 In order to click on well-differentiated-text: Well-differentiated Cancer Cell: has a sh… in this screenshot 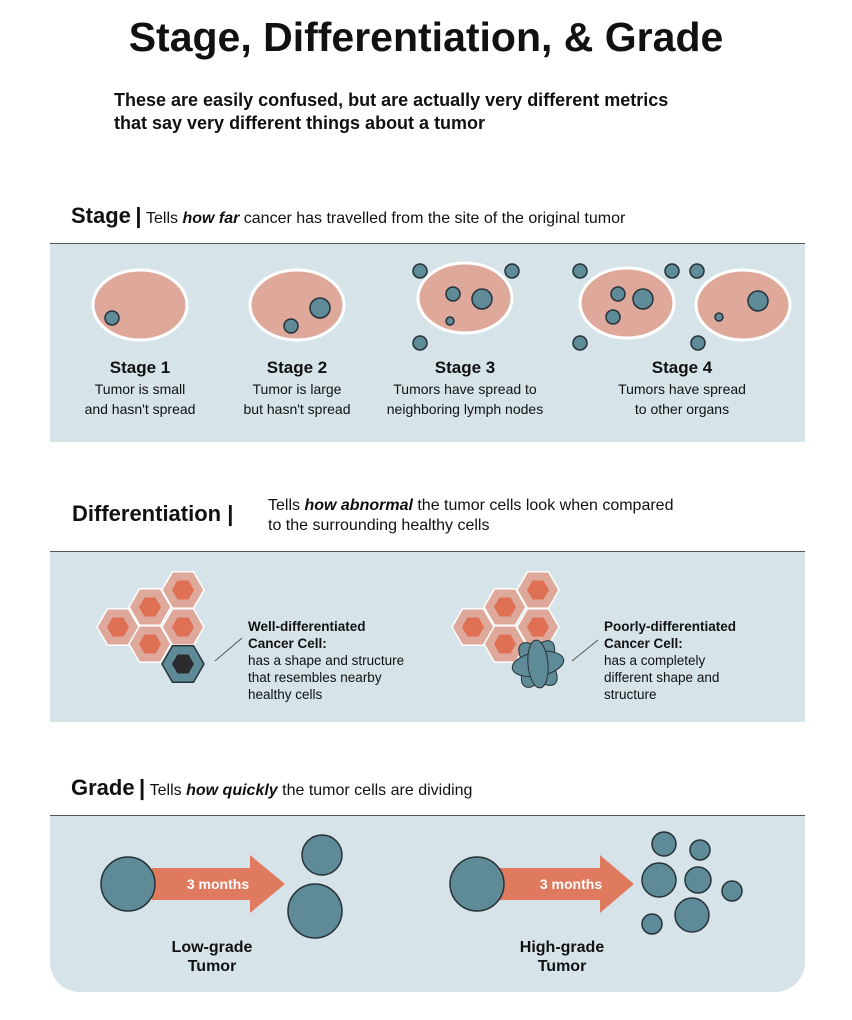, I will do `click(326, 660)`.